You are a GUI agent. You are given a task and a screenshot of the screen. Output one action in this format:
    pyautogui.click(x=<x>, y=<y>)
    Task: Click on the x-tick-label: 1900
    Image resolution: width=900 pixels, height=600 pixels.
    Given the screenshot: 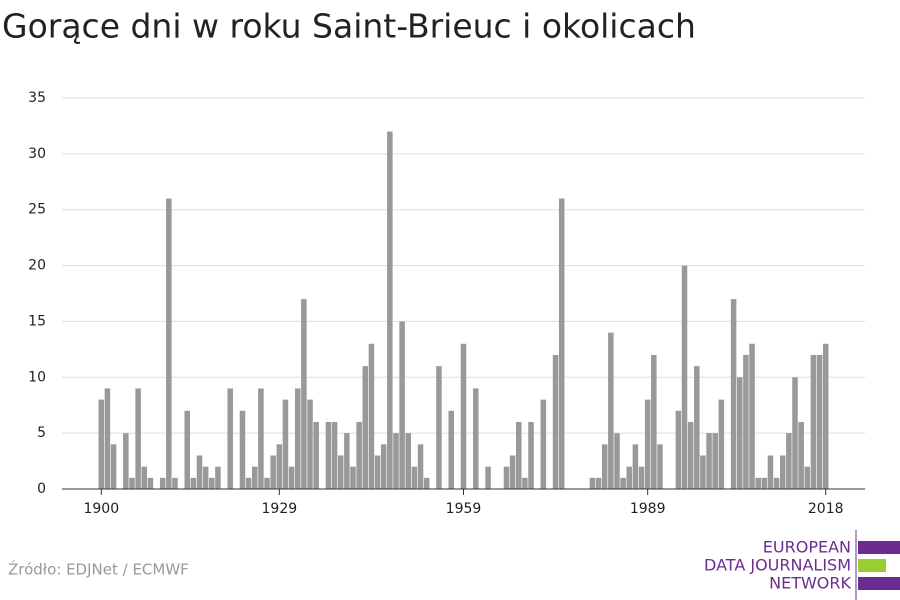 What is the action you would take?
    pyautogui.click(x=101, y=509)
    